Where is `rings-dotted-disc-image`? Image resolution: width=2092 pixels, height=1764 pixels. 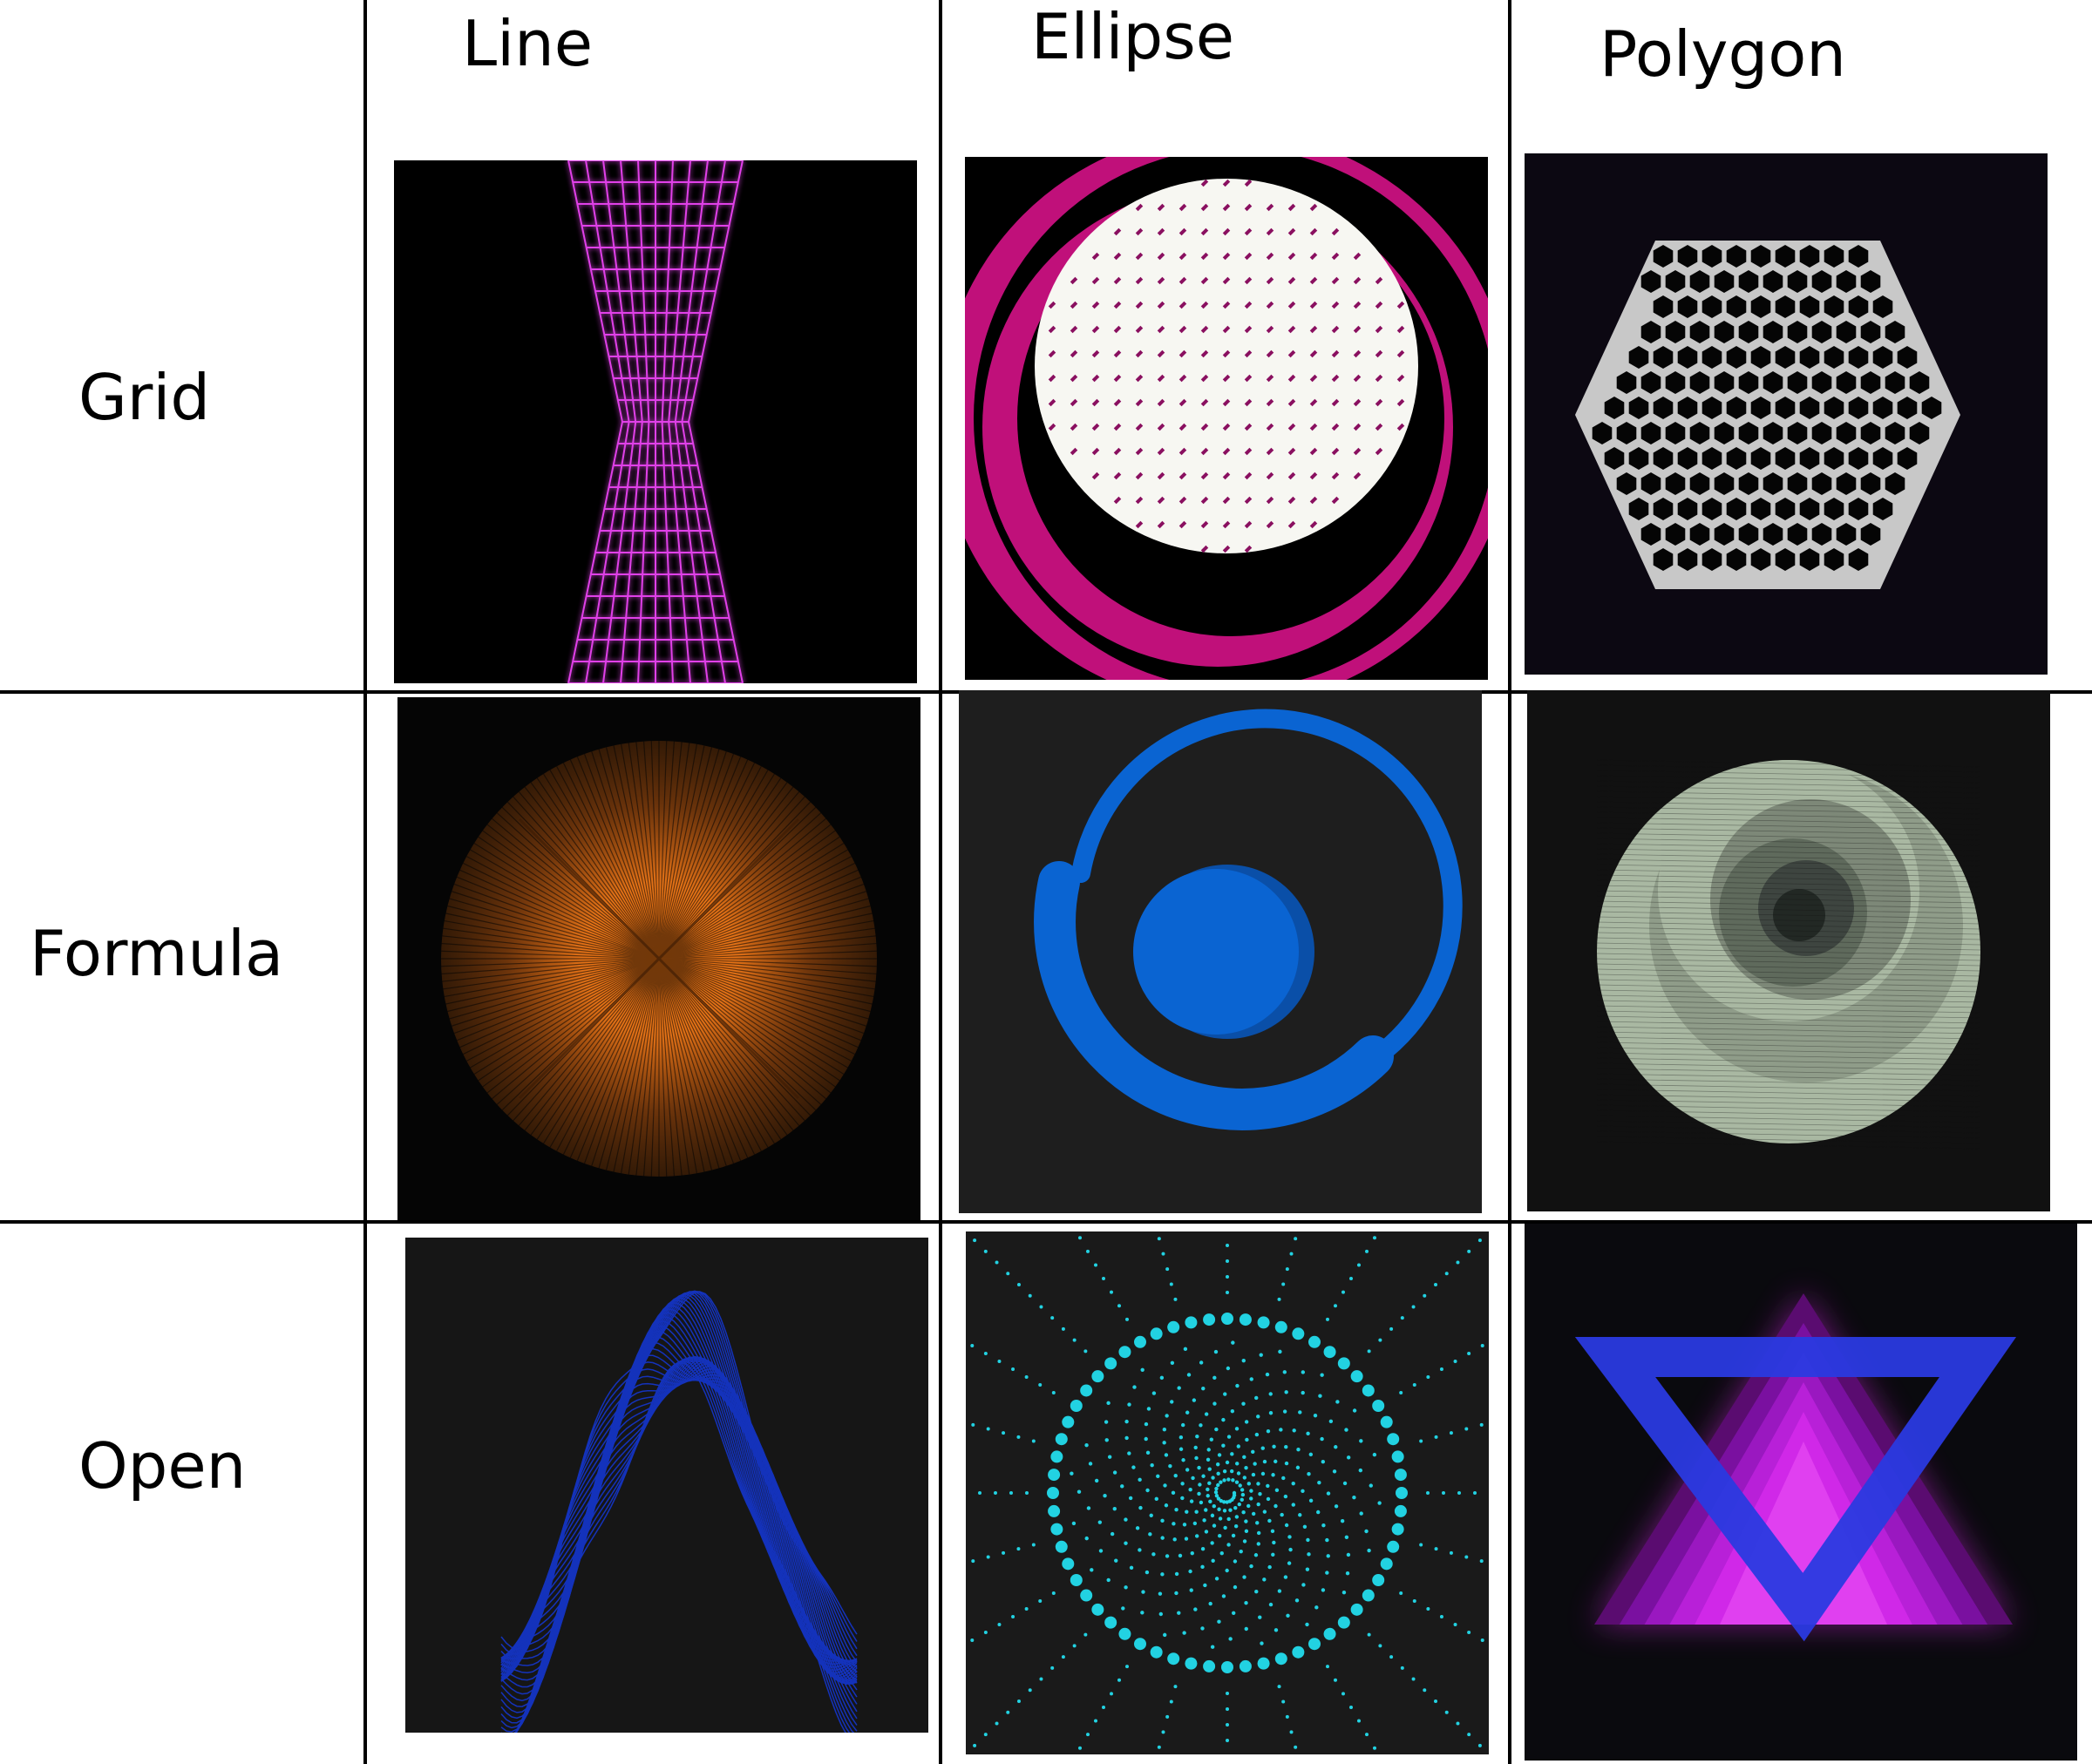 rings-dotted-disc-image is located at coordinates (1226, 418).